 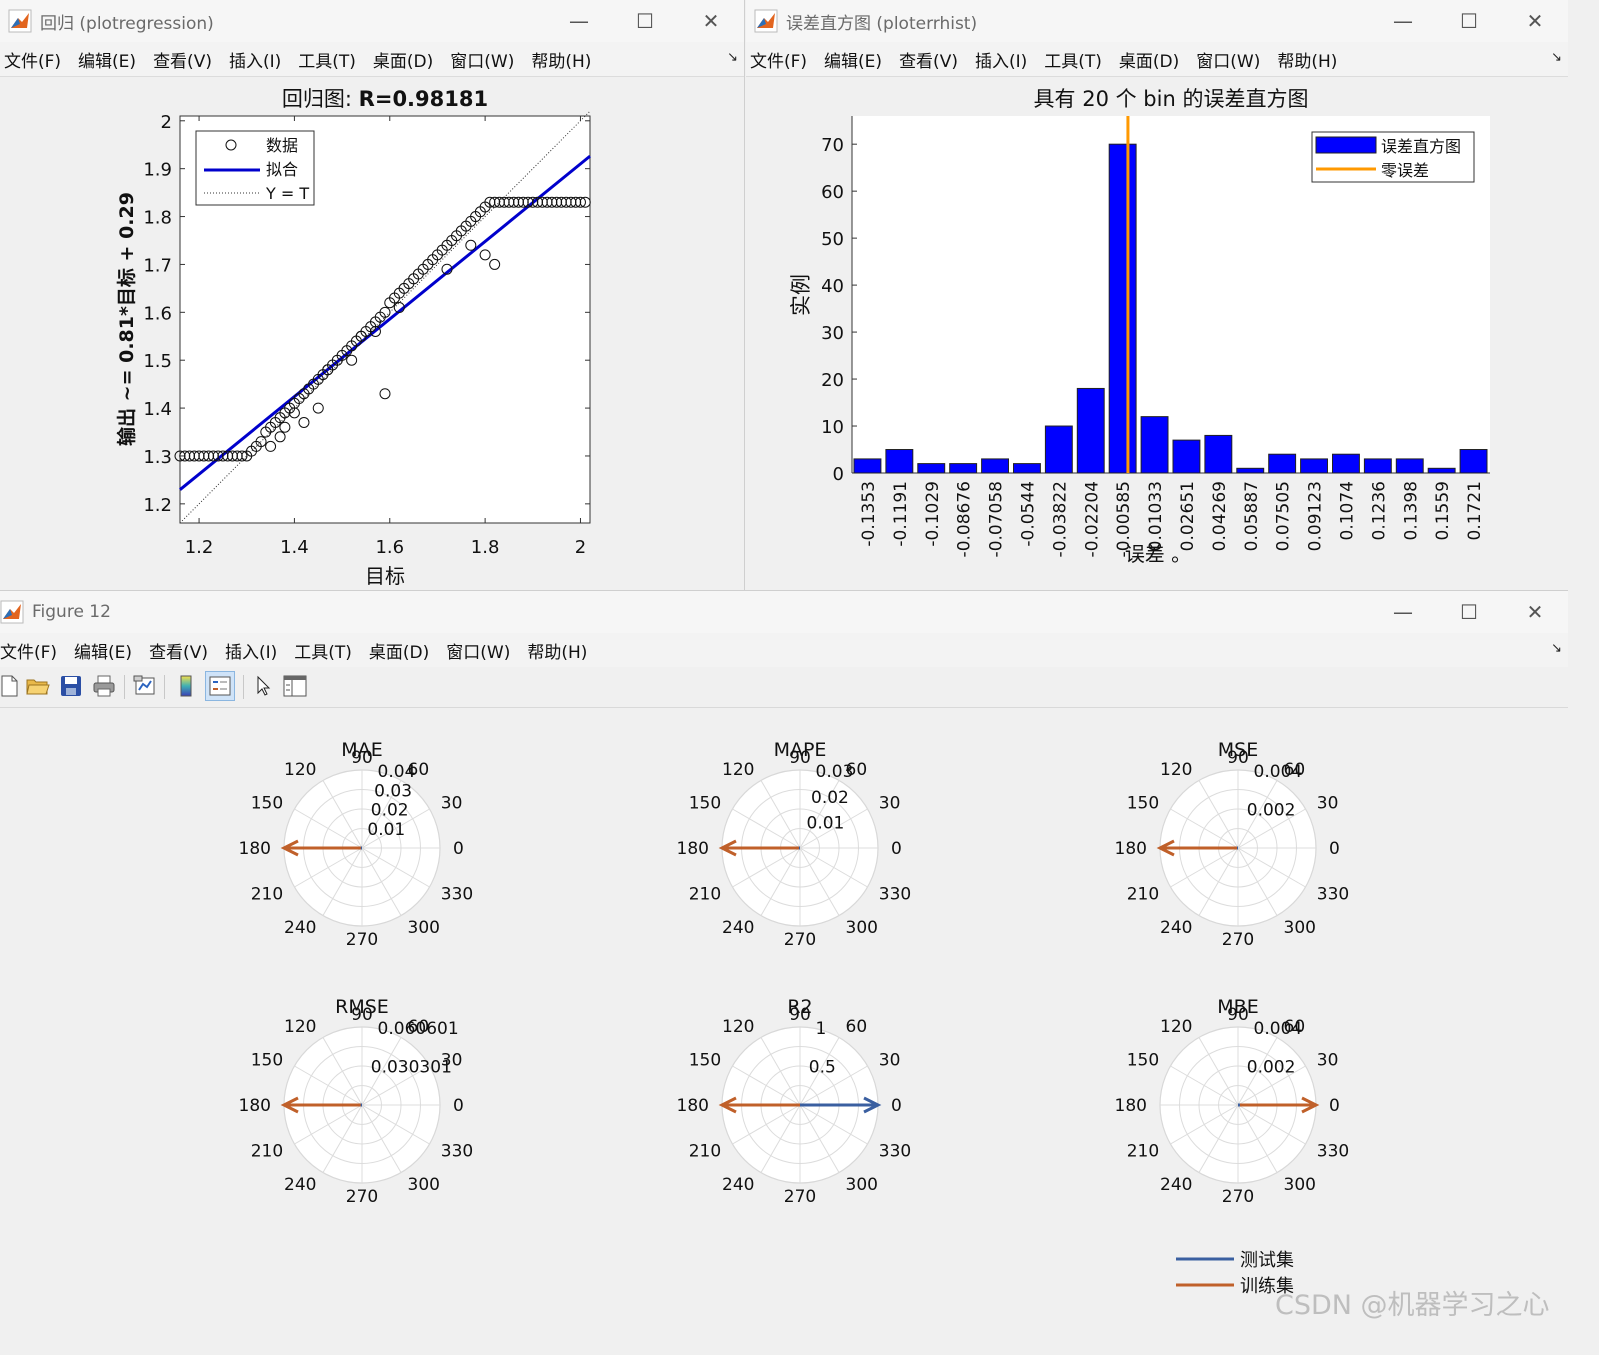 I want to click on y-tick-label: 1.2, so click(x=157, y=505).